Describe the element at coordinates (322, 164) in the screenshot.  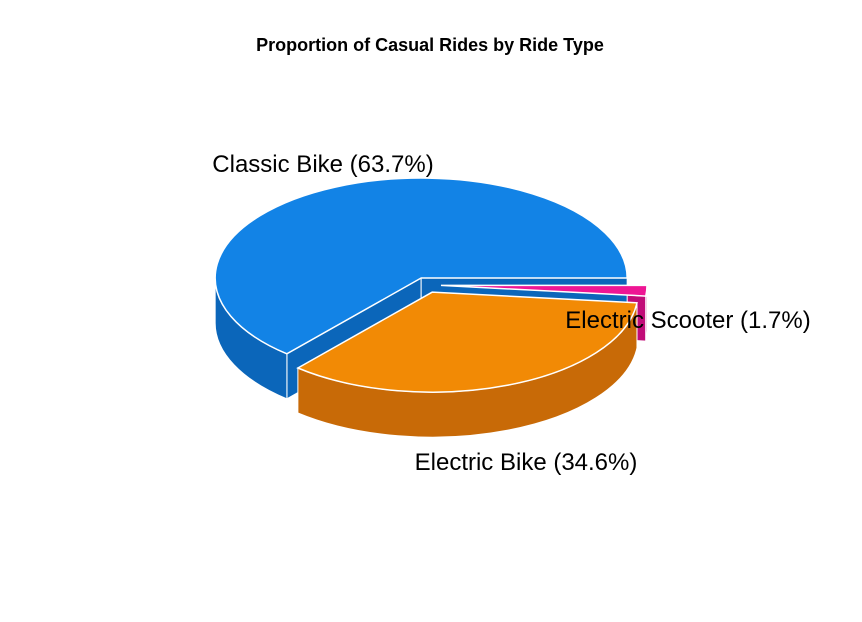
I see `classic-bike-label: Classic Bike (63.7%)` at that location.